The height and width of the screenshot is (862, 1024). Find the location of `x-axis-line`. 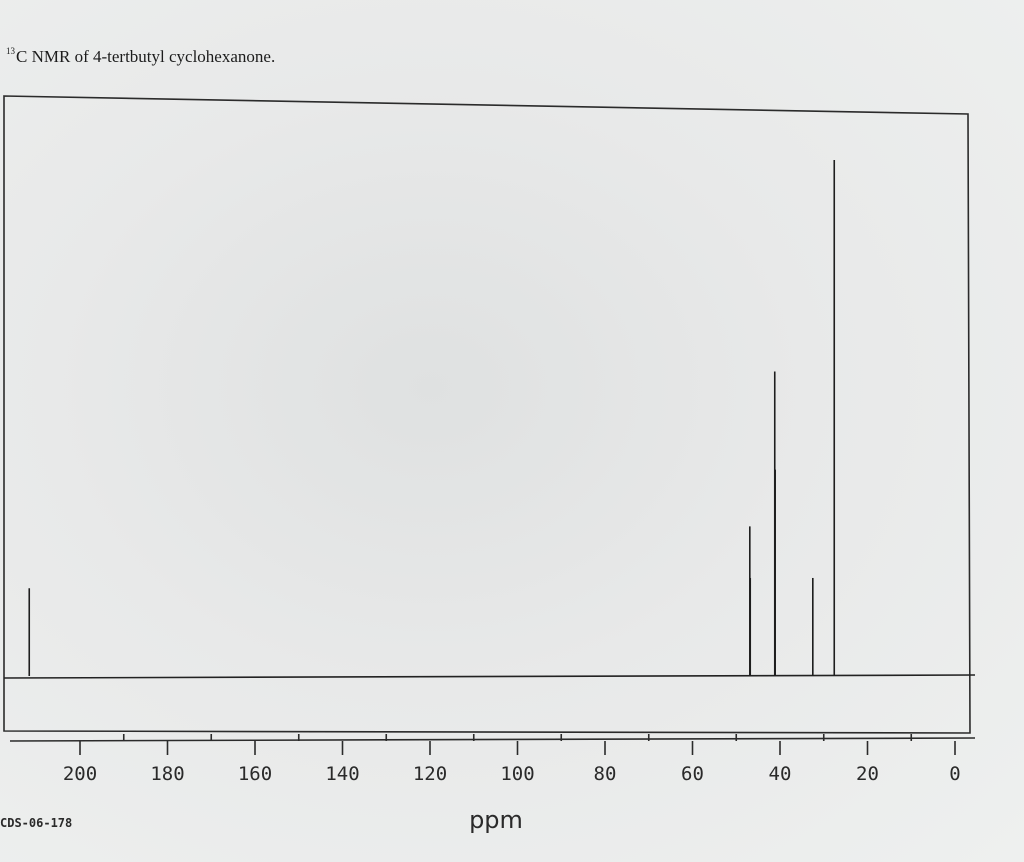

x-axis-line is located at coordinates (492, 739).